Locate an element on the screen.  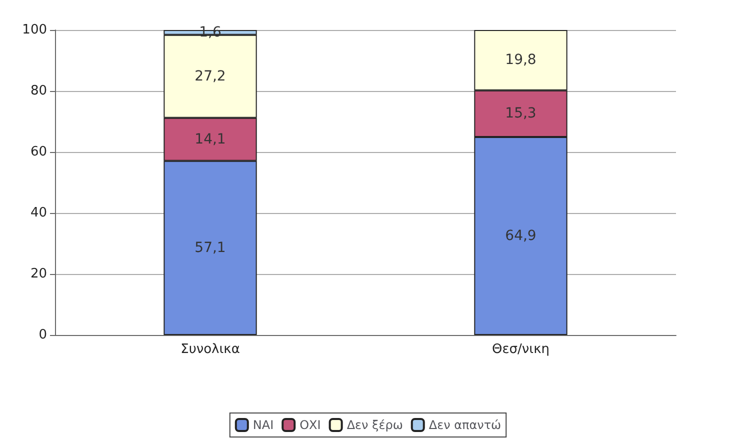
data-label: 1,6 is located at coordinates (210, 32).